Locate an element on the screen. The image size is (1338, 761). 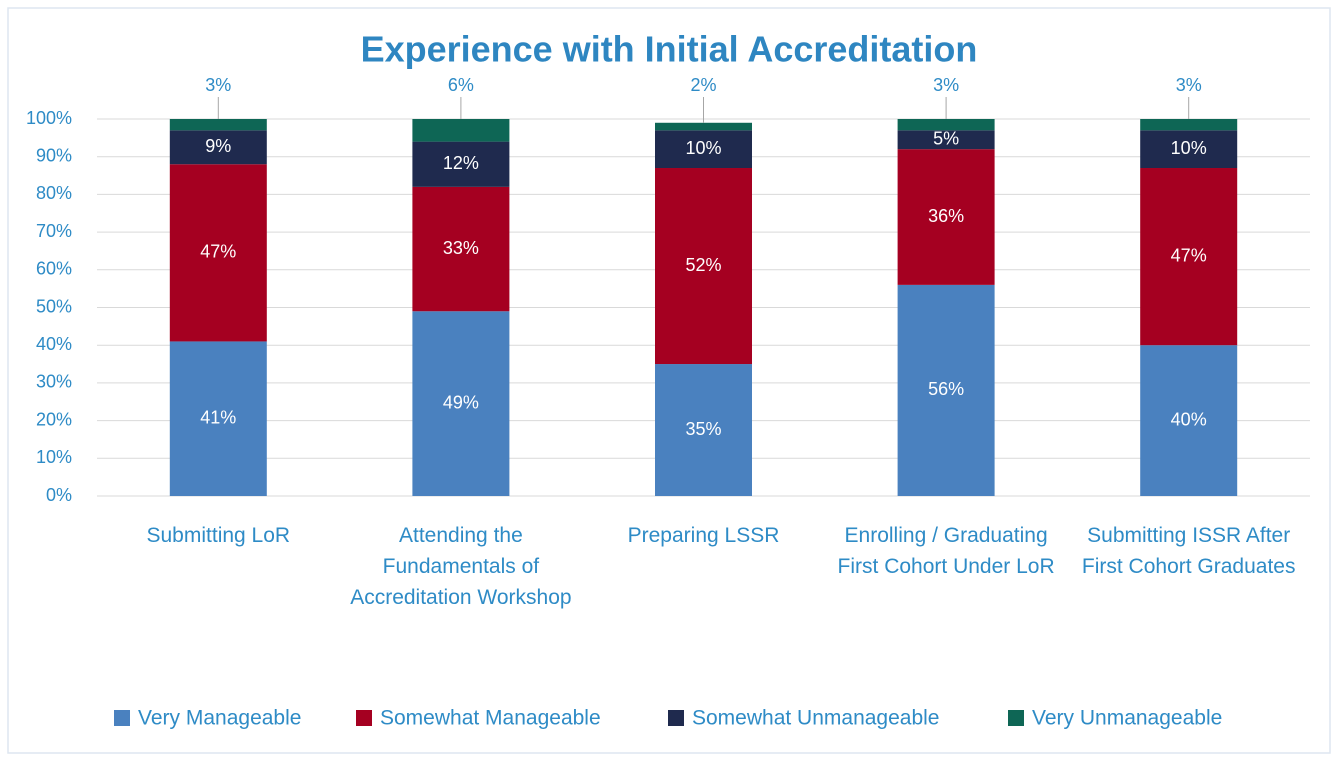
chart-title: Experience with Initial Accreditation is located at coordinates (669, 49).